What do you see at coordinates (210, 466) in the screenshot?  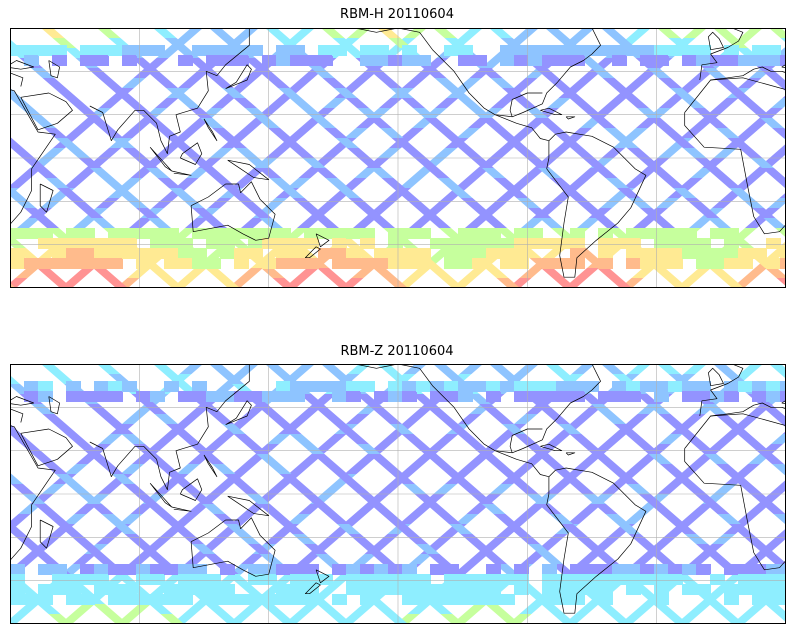 I see `philippines-coast` at bounding box center [210, 466].